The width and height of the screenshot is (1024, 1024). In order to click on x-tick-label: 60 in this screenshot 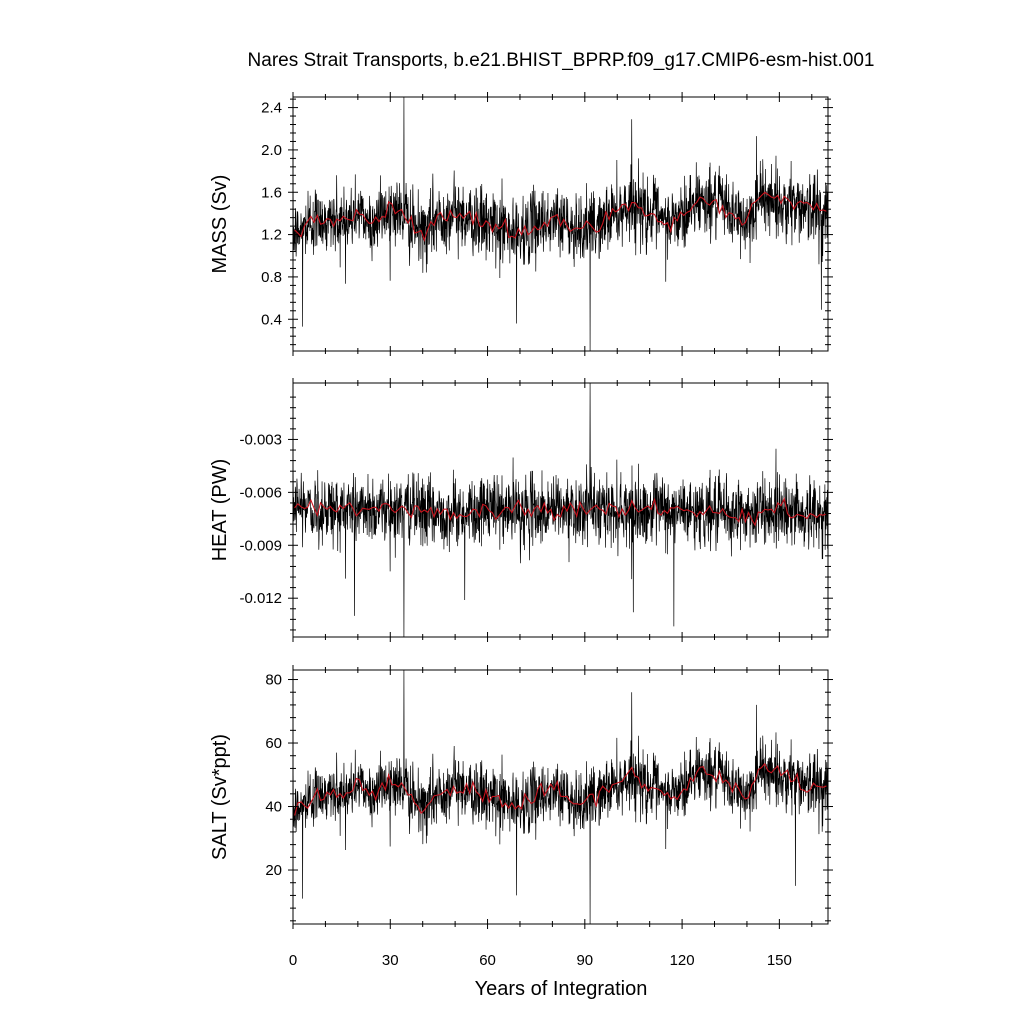, I will do `click(487, 960)`.